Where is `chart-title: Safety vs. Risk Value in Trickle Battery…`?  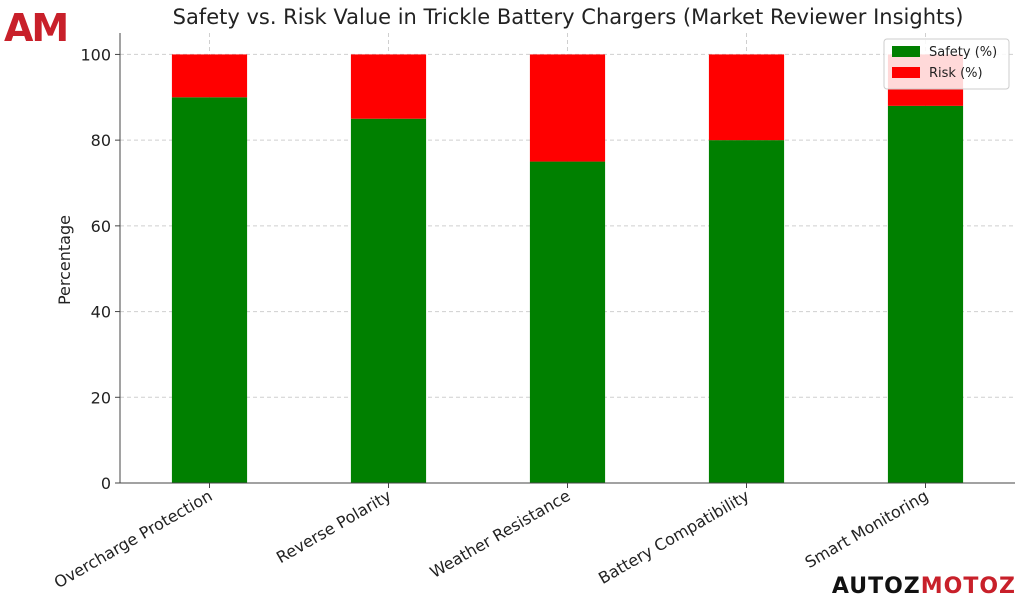
chart-title: Safety vs. Risk Value in Trickle Battery… is located at coordinates (568, 17).